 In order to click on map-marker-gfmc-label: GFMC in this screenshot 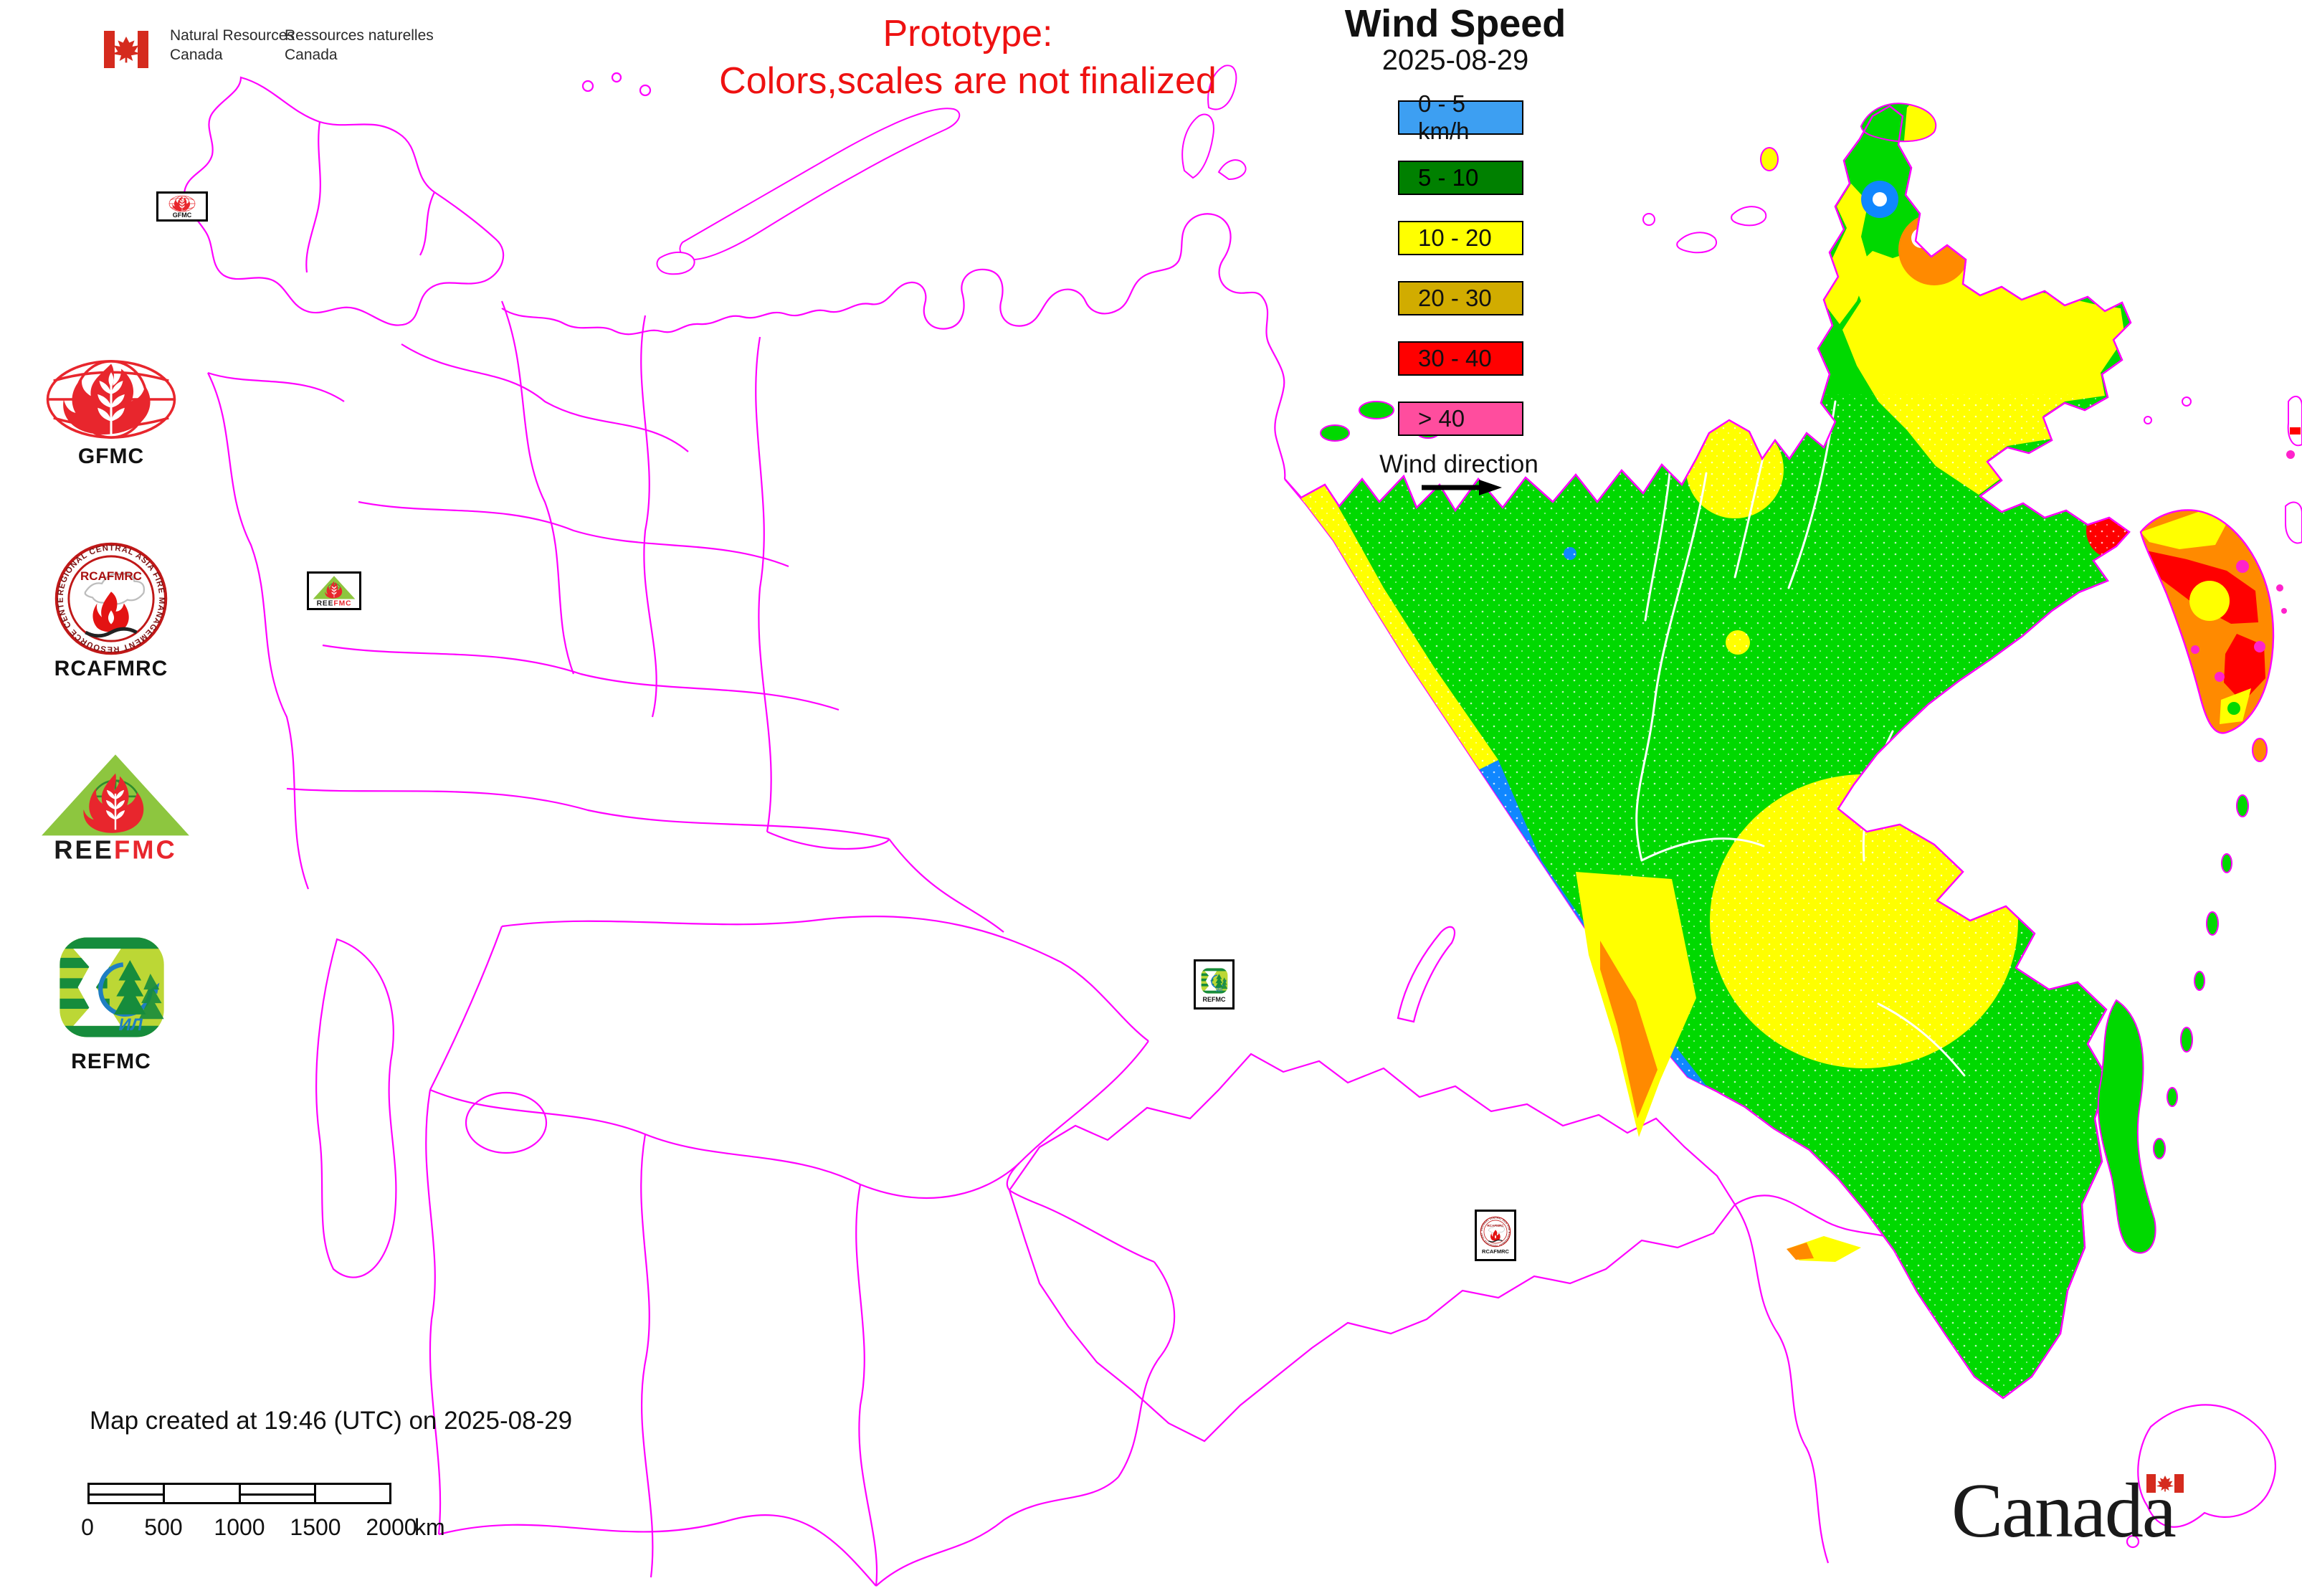, I will do `click(182, 215)`.